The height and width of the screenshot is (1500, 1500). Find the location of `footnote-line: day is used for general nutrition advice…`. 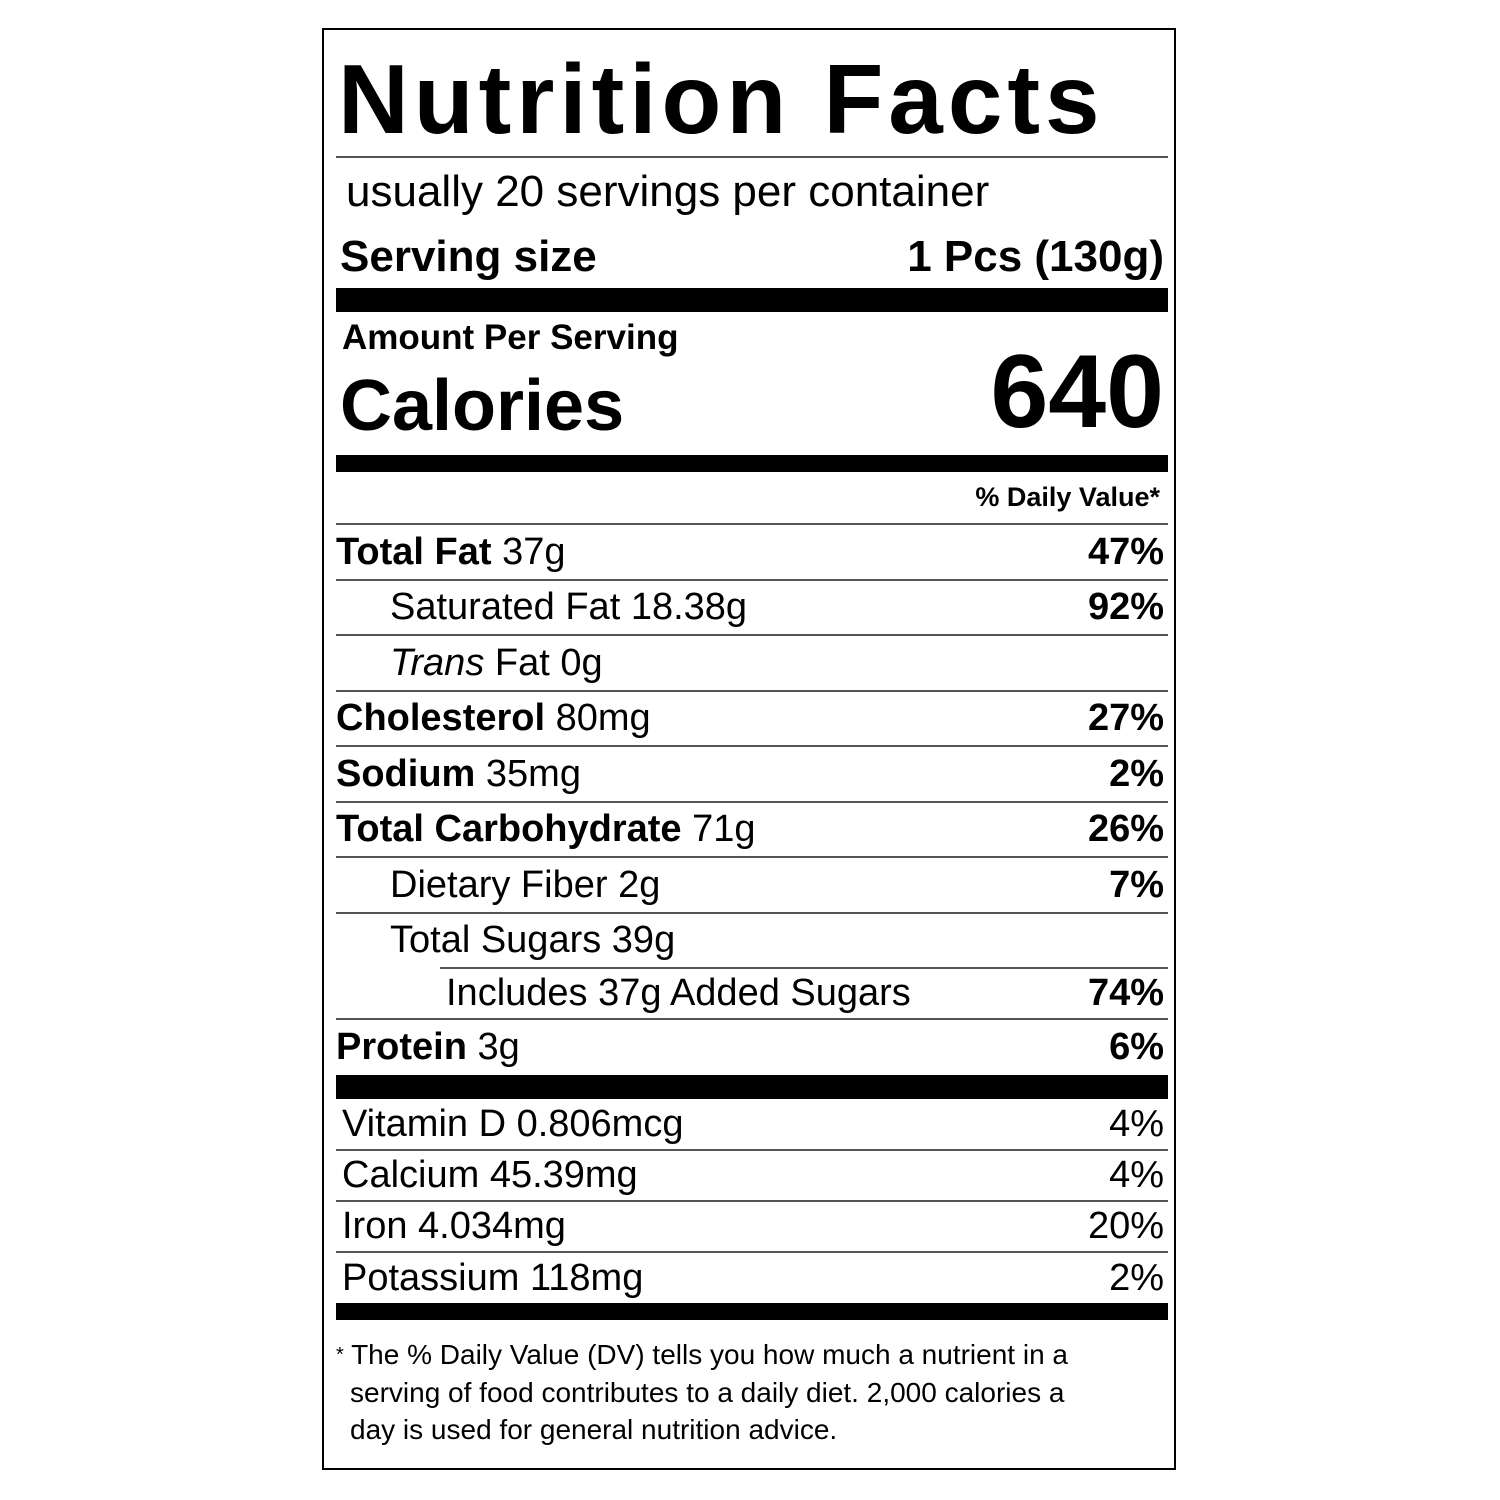

footnote-line: day is used for general nutrition advice… is located at coordinates (594, 1429).